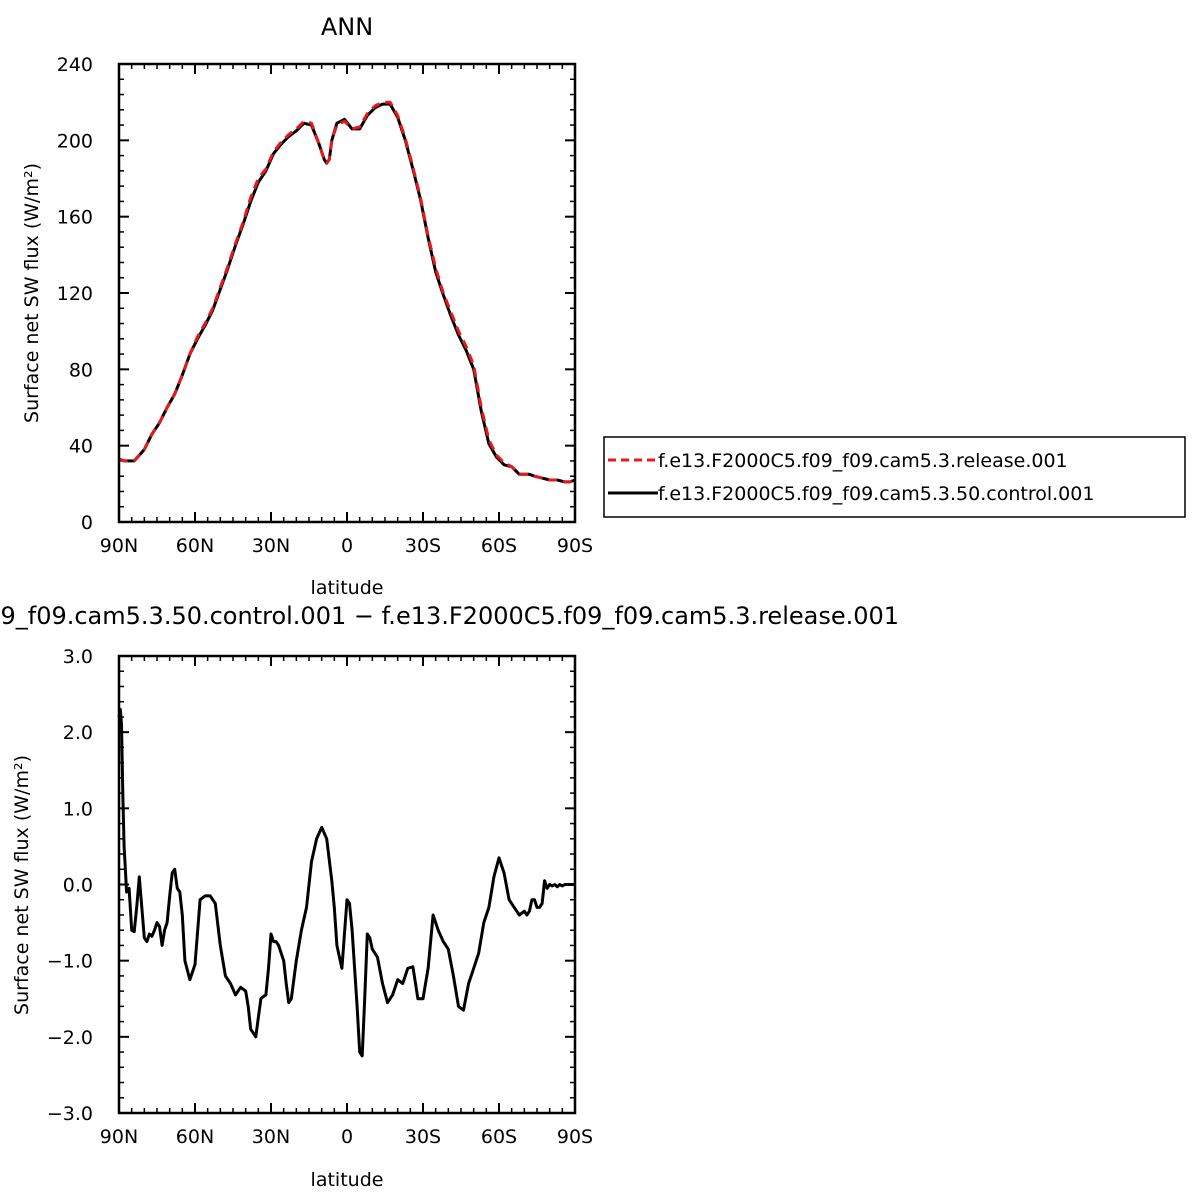 Image resolution: width=1202 pixels, height=1202 pixels. What do you see at coordinates (195, 546) in the screenshot?
I see `panel-mean-xtick-label: 60N` at bounding box center [195, 546].